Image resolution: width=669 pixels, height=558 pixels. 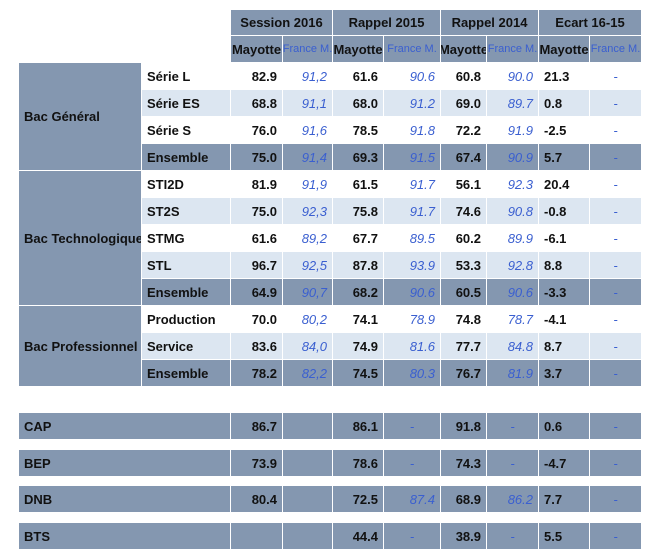 What do you see at coordinates (564, 184) in the screenshot?
I see `mayotte-value: 20.4` at bounding box center [564, 184].